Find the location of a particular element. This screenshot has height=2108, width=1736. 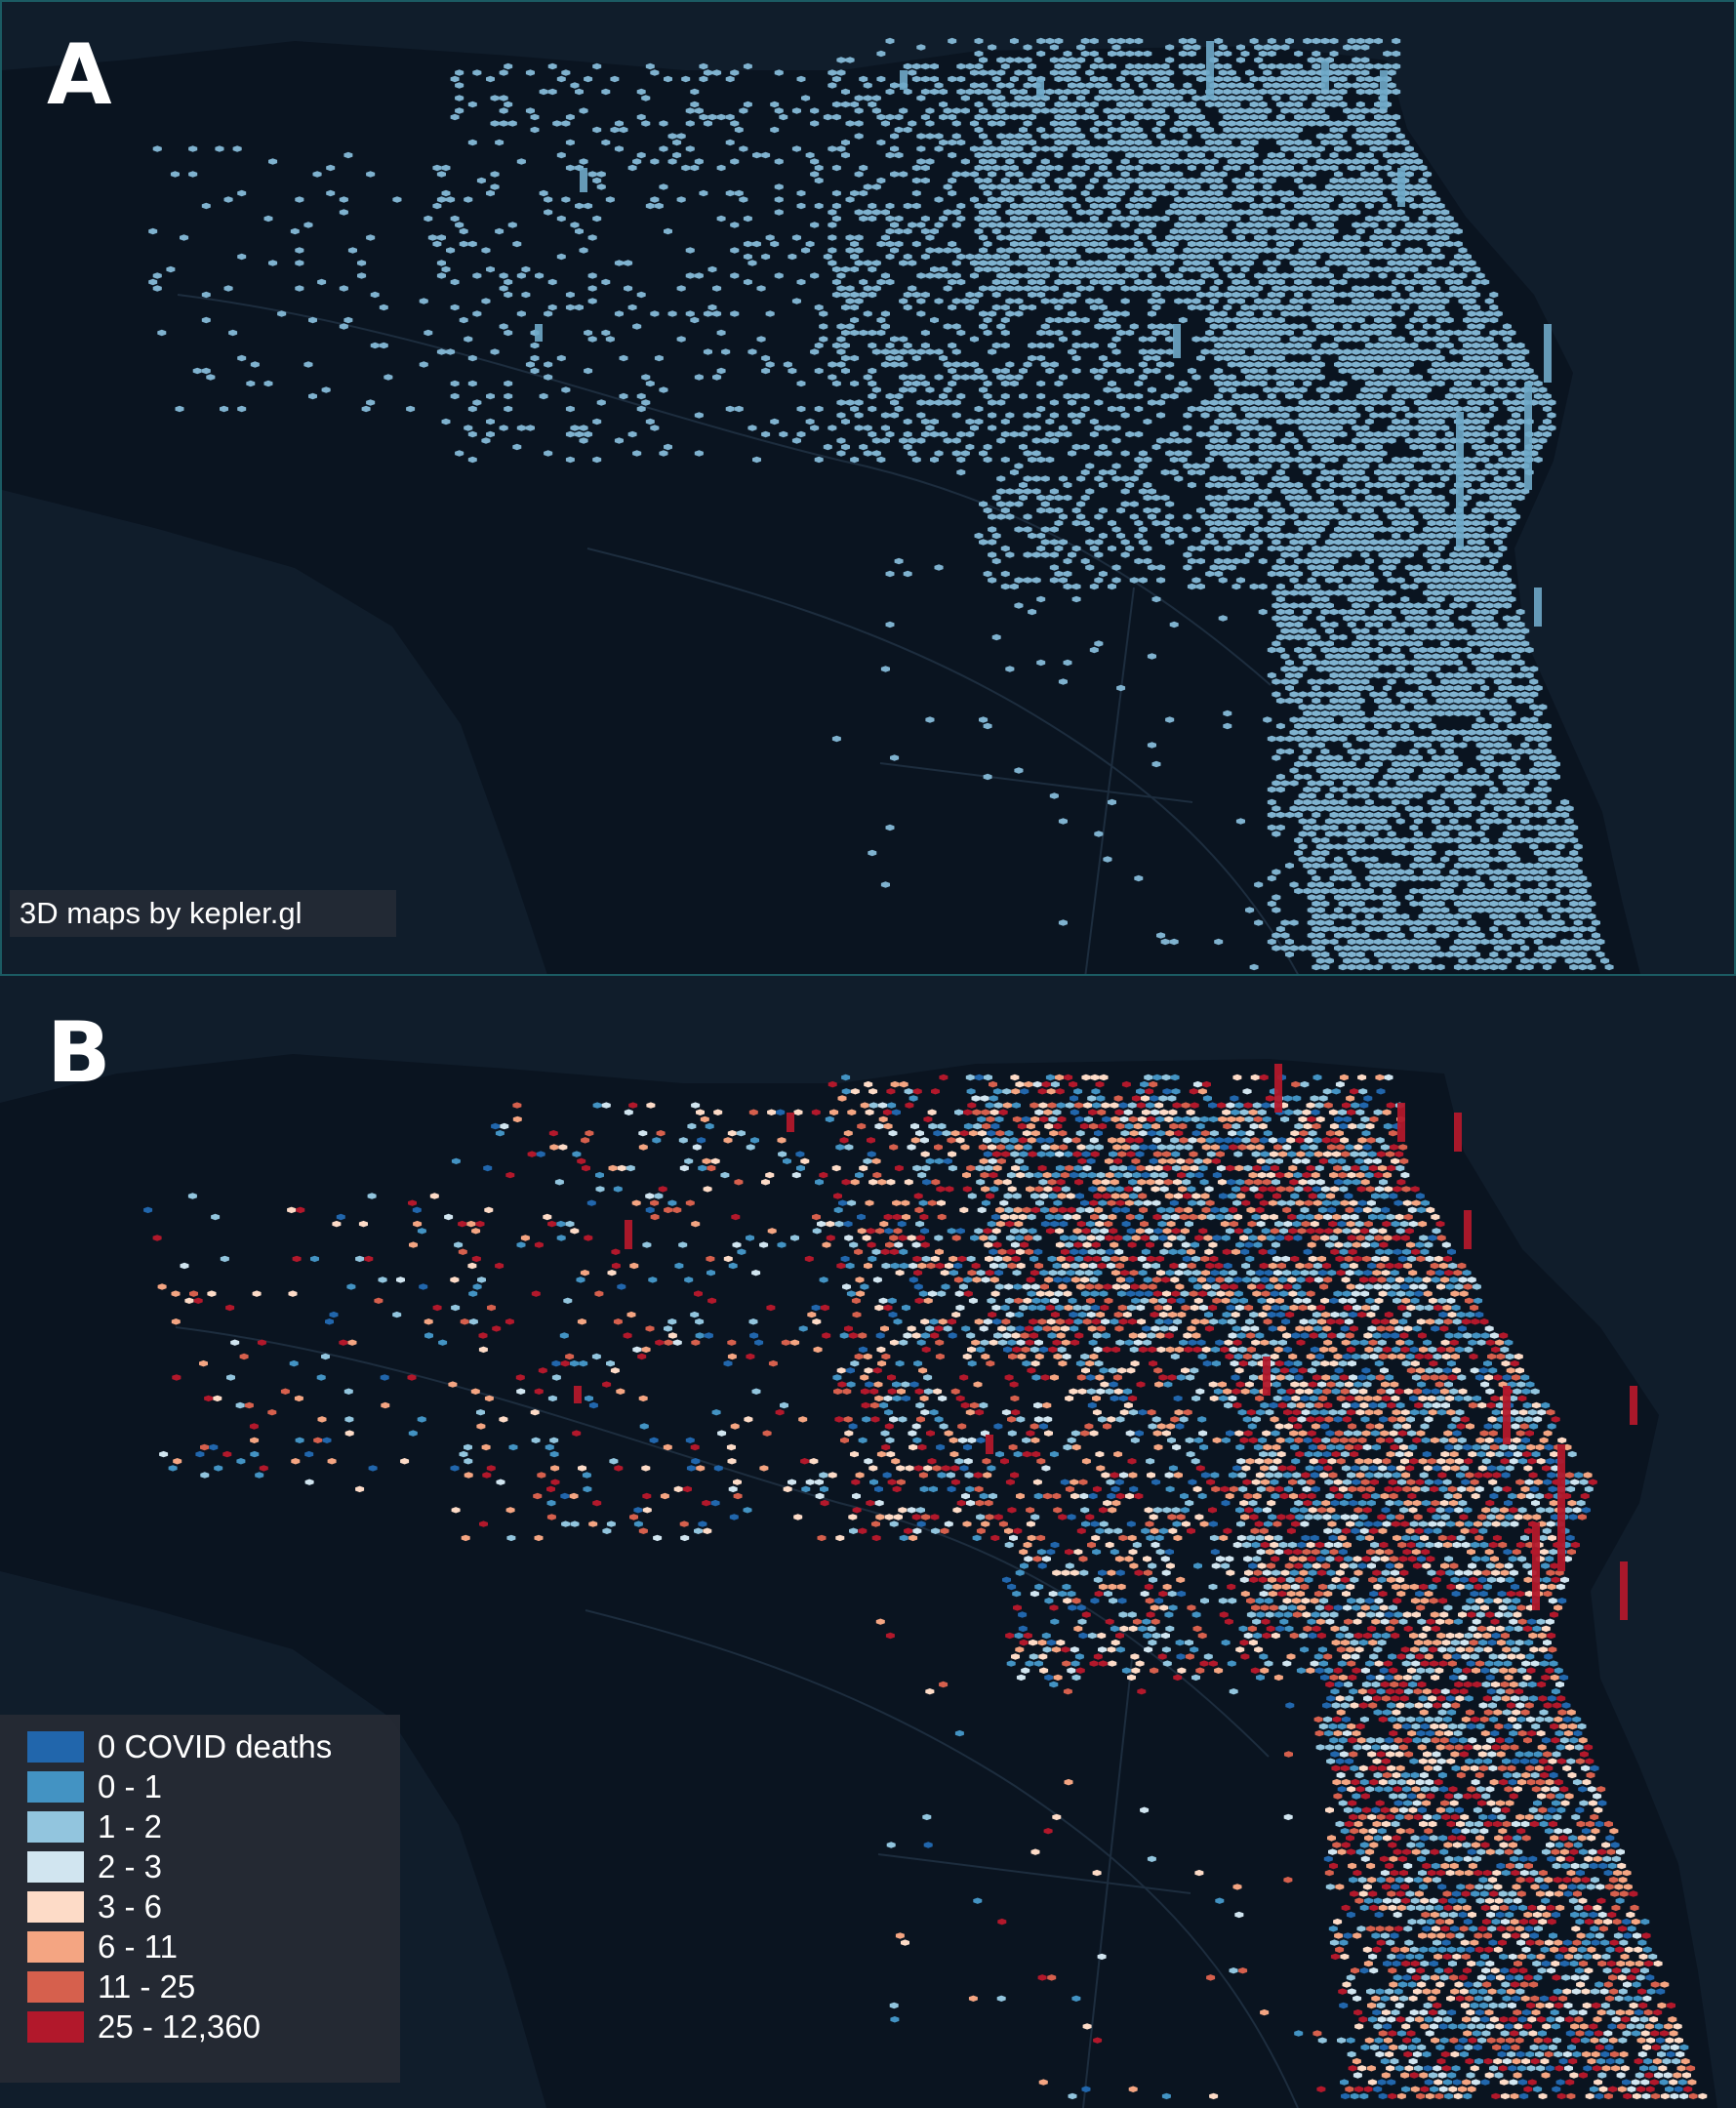

legend-label: 25 - 12,360 is located at coordinates (179, 2026).